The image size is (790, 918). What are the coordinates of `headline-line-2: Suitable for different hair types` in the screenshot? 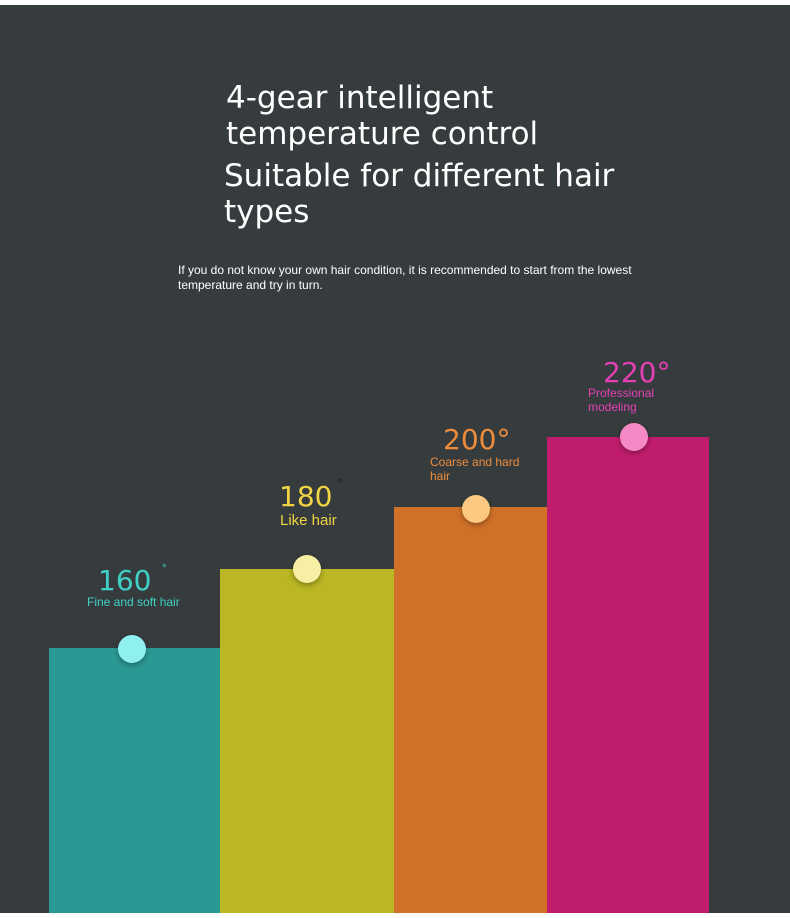 It's located at (419, 194).